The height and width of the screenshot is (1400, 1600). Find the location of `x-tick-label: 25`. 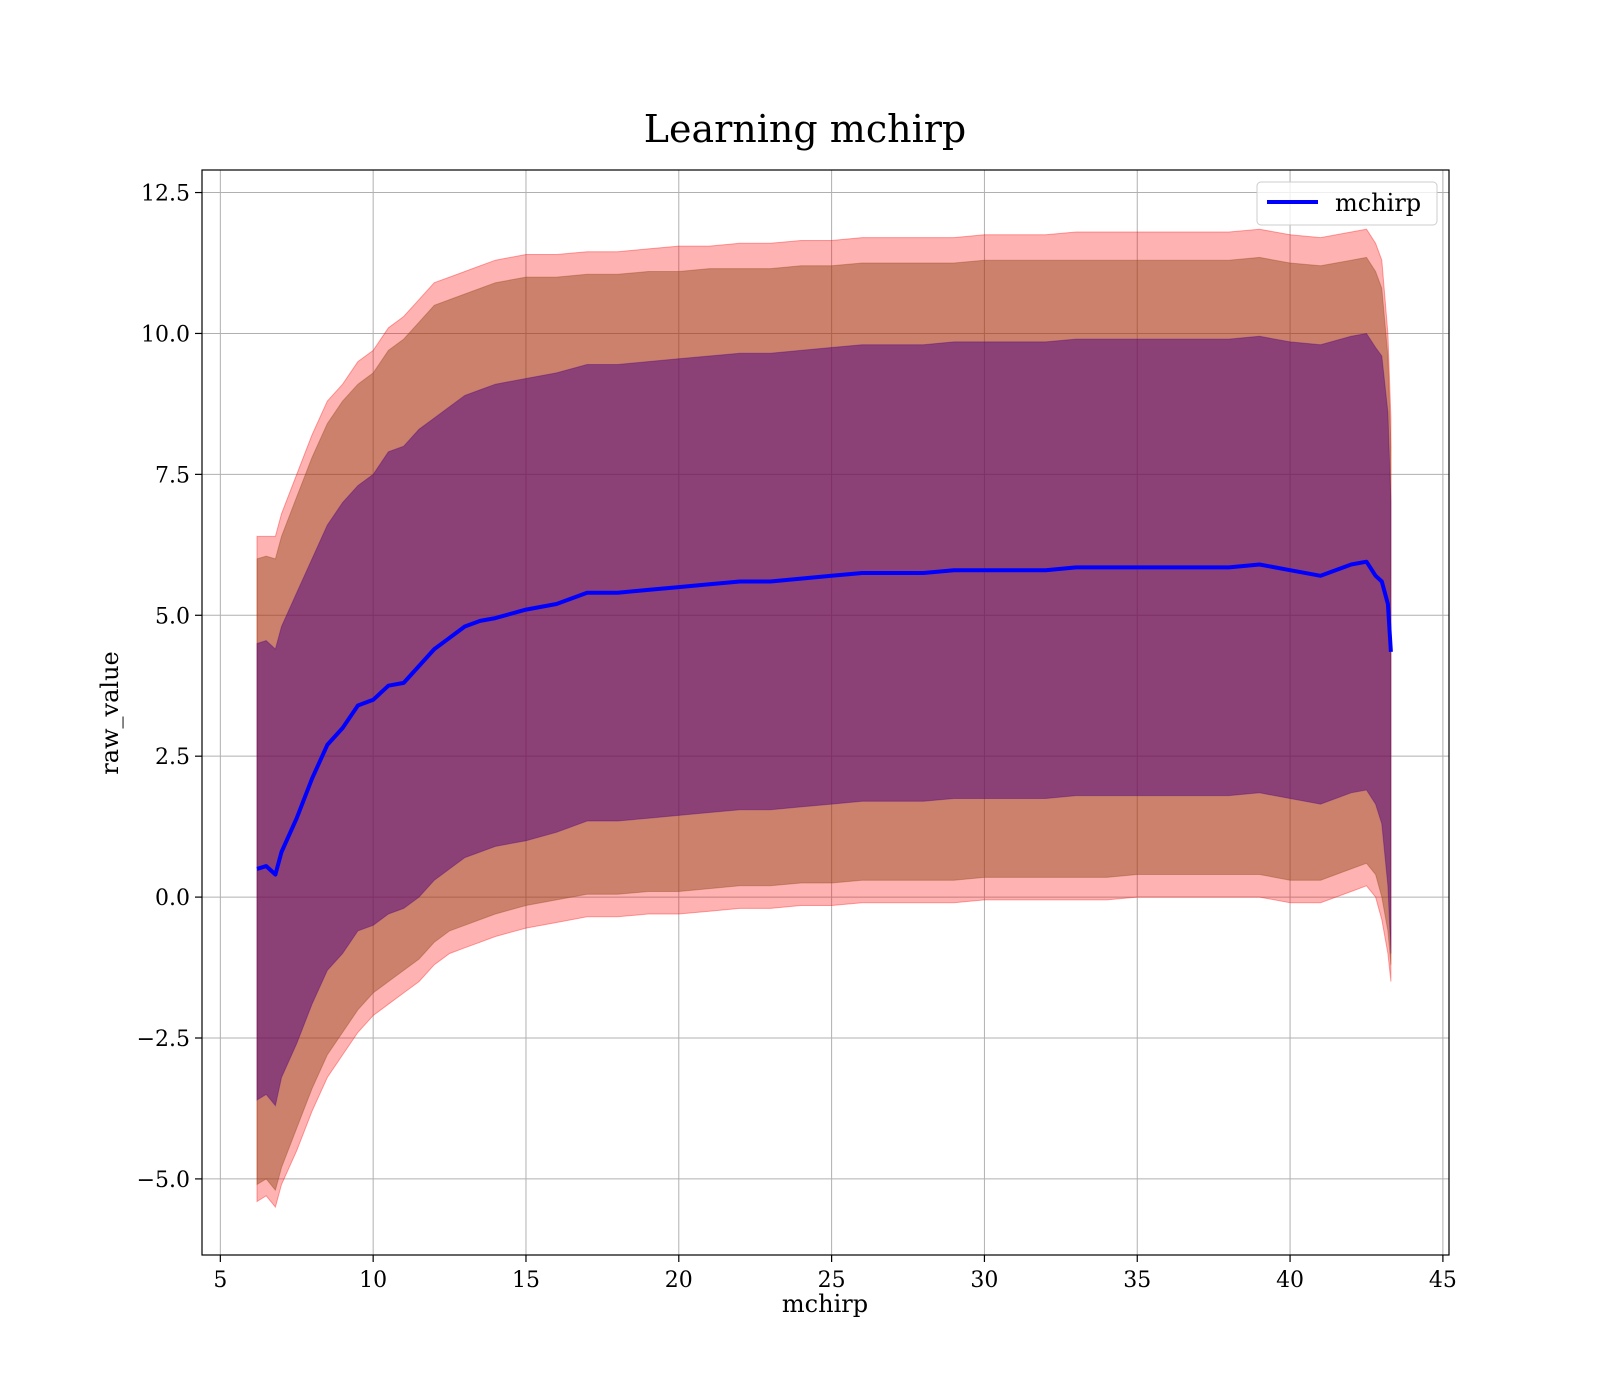

x-tick-label: 25 is located at coordinates (832, 1280).